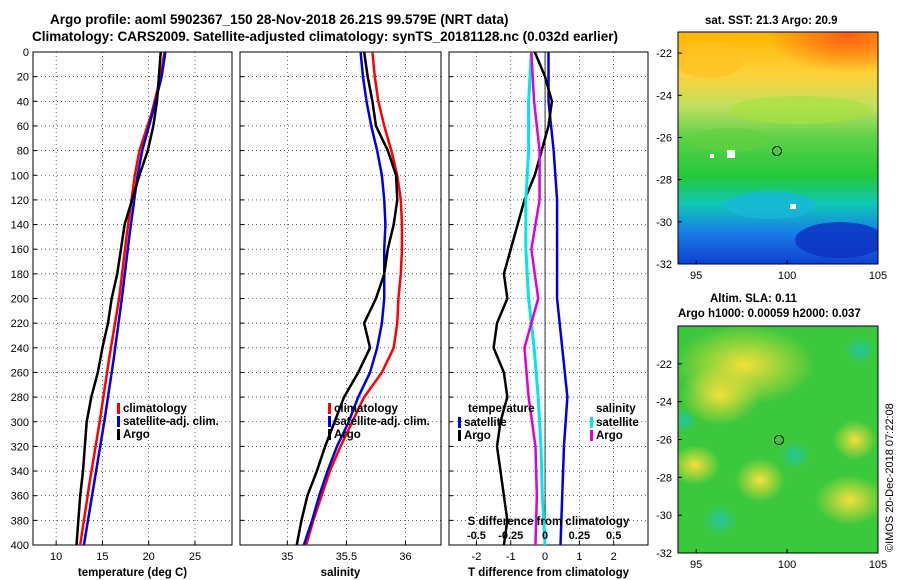 The width and height of the screenshot is (900, 580). What do you see at coordinates (20, 176) in the screenshot?
I see `depth-tick-label: 100` at bounding box center [20, 176].